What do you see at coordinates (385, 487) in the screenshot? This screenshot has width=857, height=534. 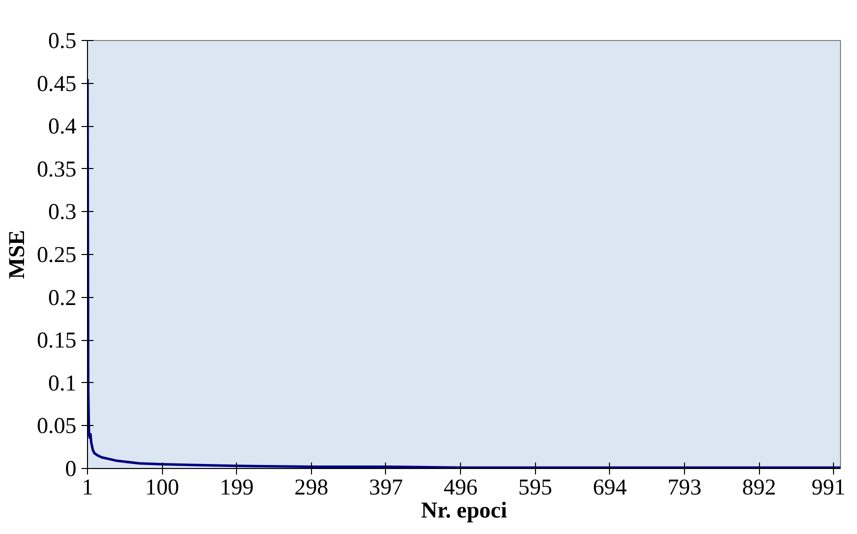 I see `x-tick-label: 397` at bounding box center [385, 487].